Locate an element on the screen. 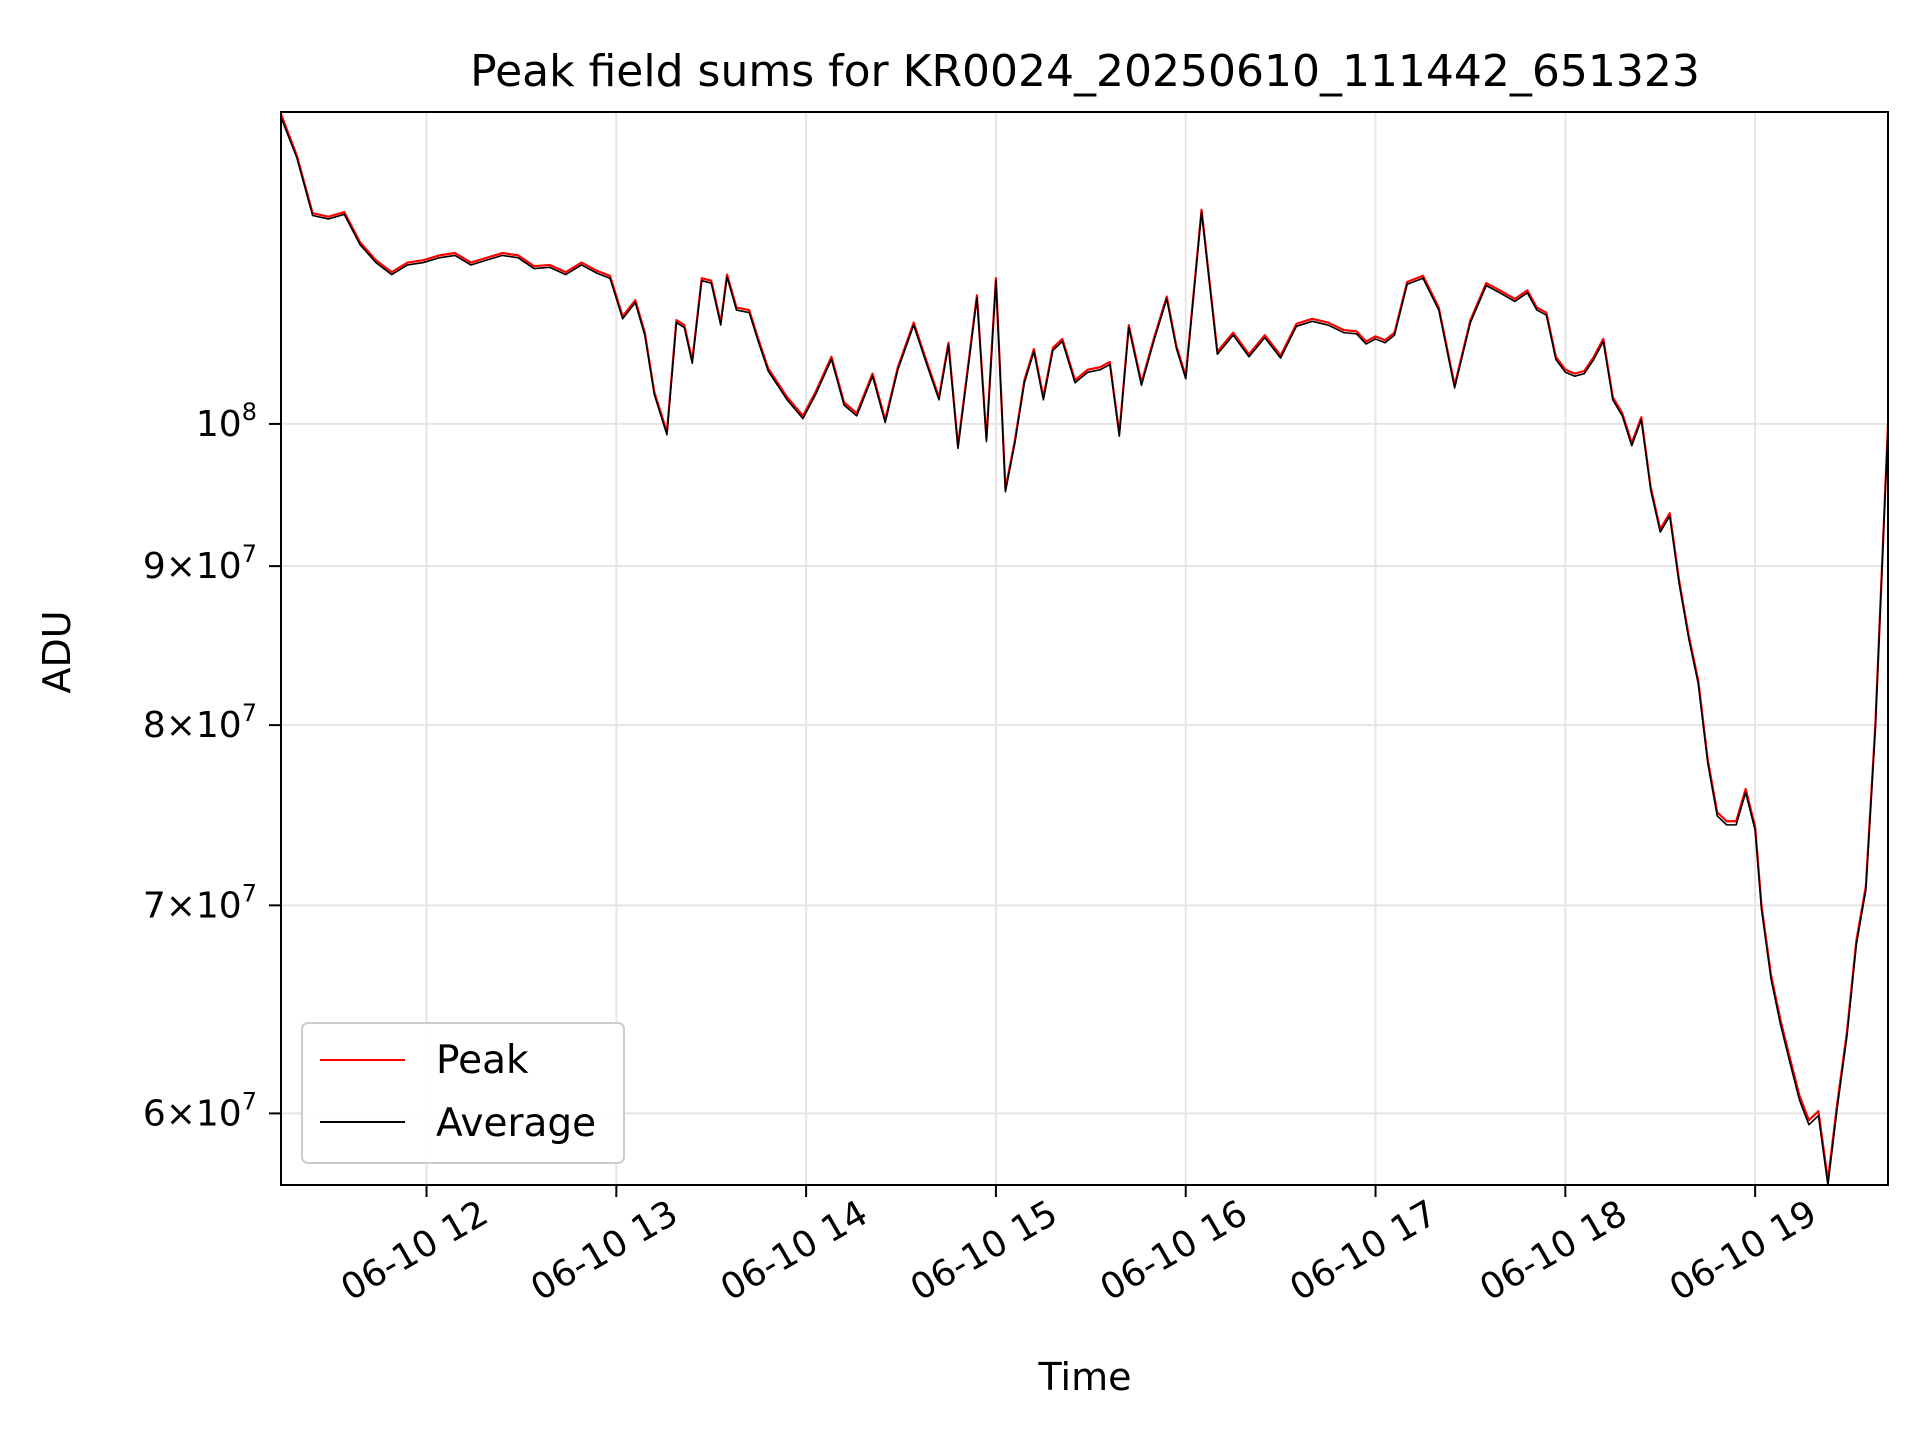  legend: Peak Average is located at coordinates (463, 1093).